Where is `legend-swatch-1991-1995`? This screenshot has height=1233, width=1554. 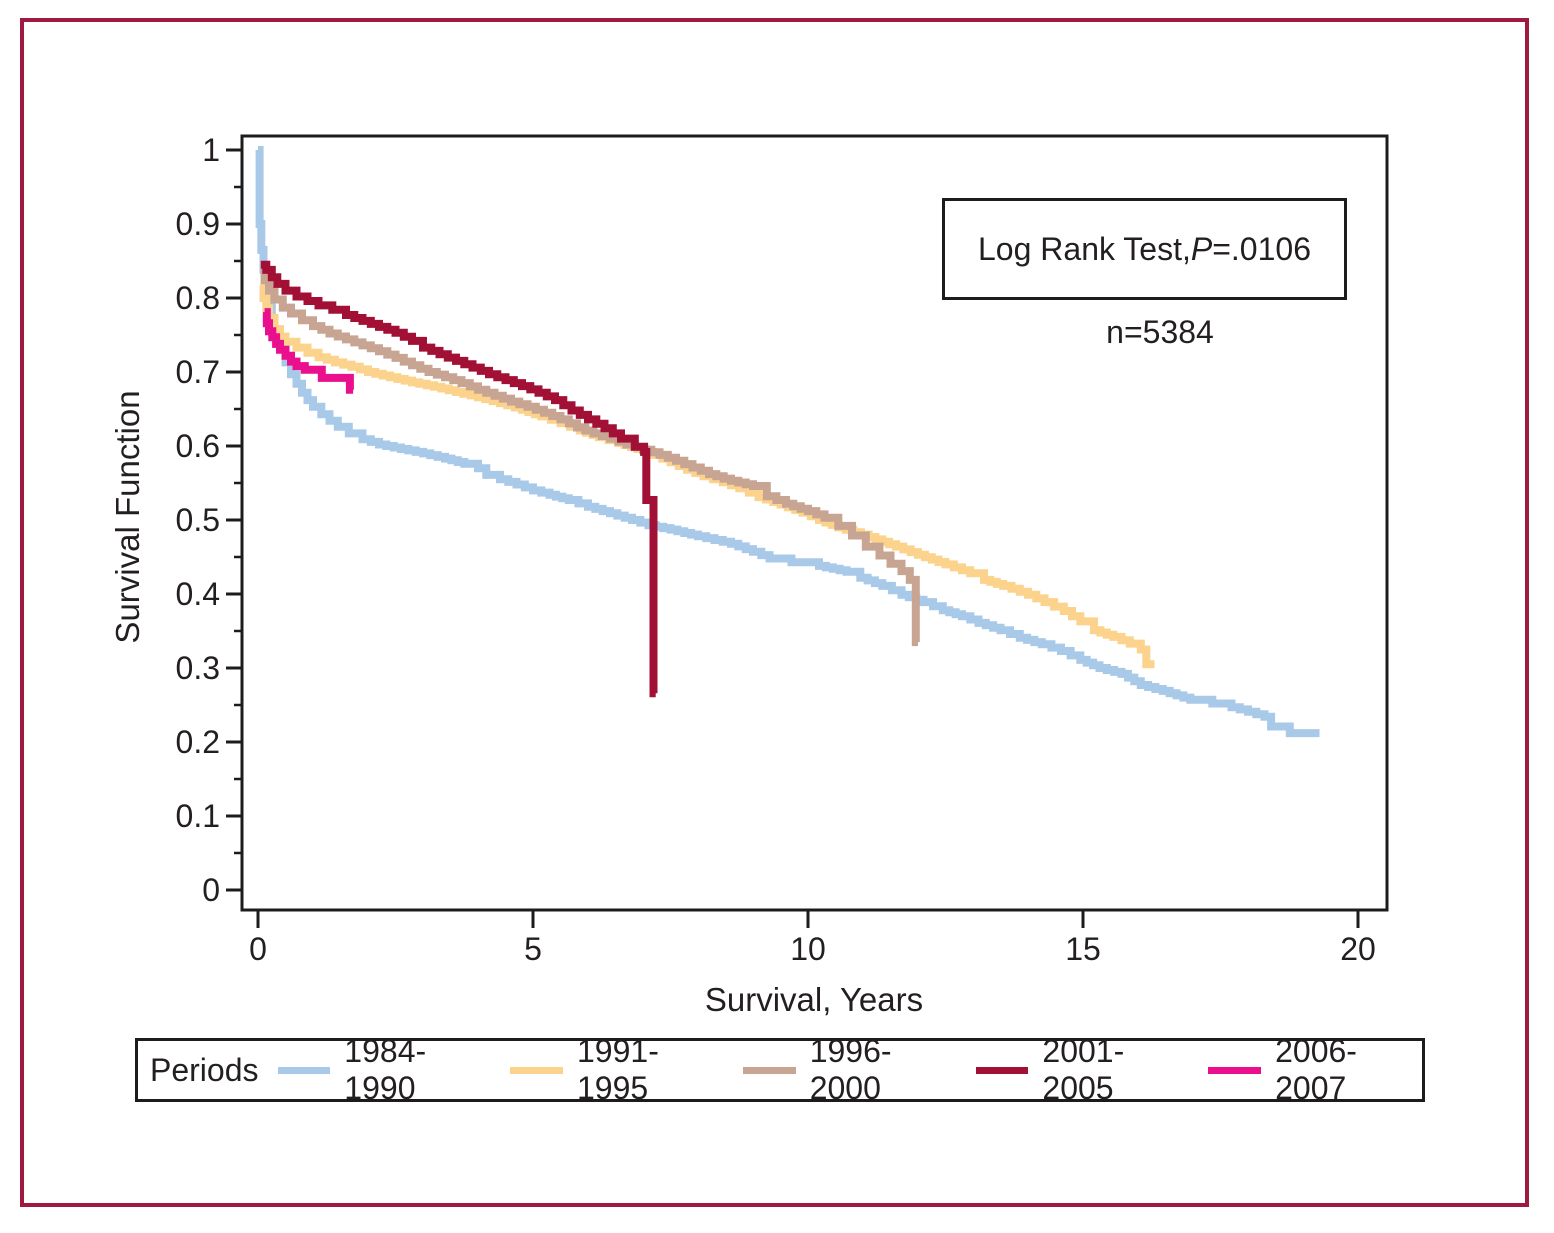 legend-swatch-1991-1995 is located at coordinates (536, 1070).